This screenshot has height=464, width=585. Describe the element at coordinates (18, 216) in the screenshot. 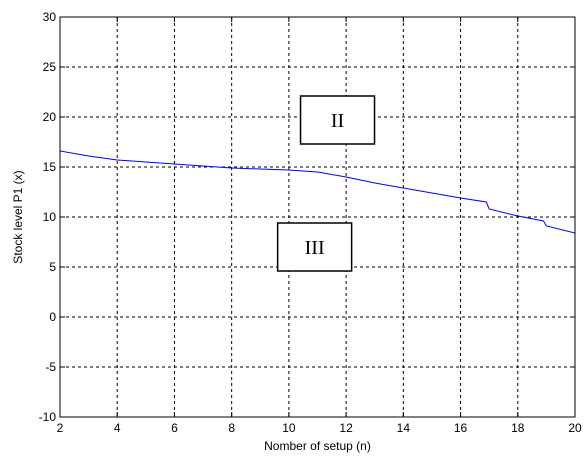

I see `y-axis-label: Stock level P1 (x)` at that location.